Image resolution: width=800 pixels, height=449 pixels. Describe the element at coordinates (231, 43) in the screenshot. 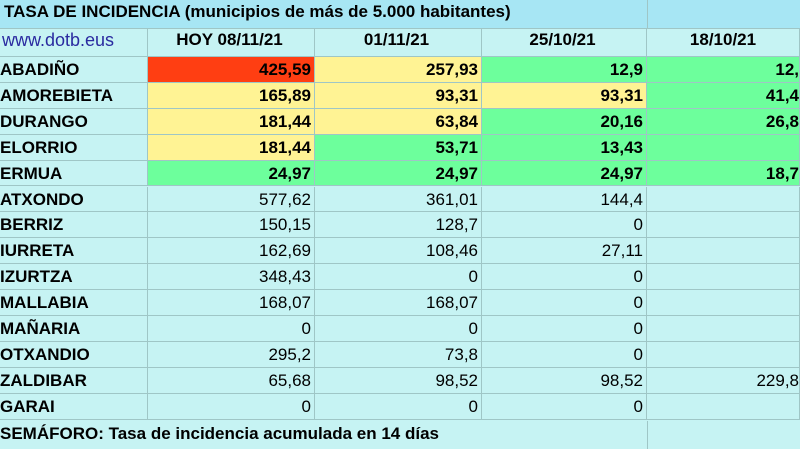

I see `column-header: HOY 08/11/21` at that location.